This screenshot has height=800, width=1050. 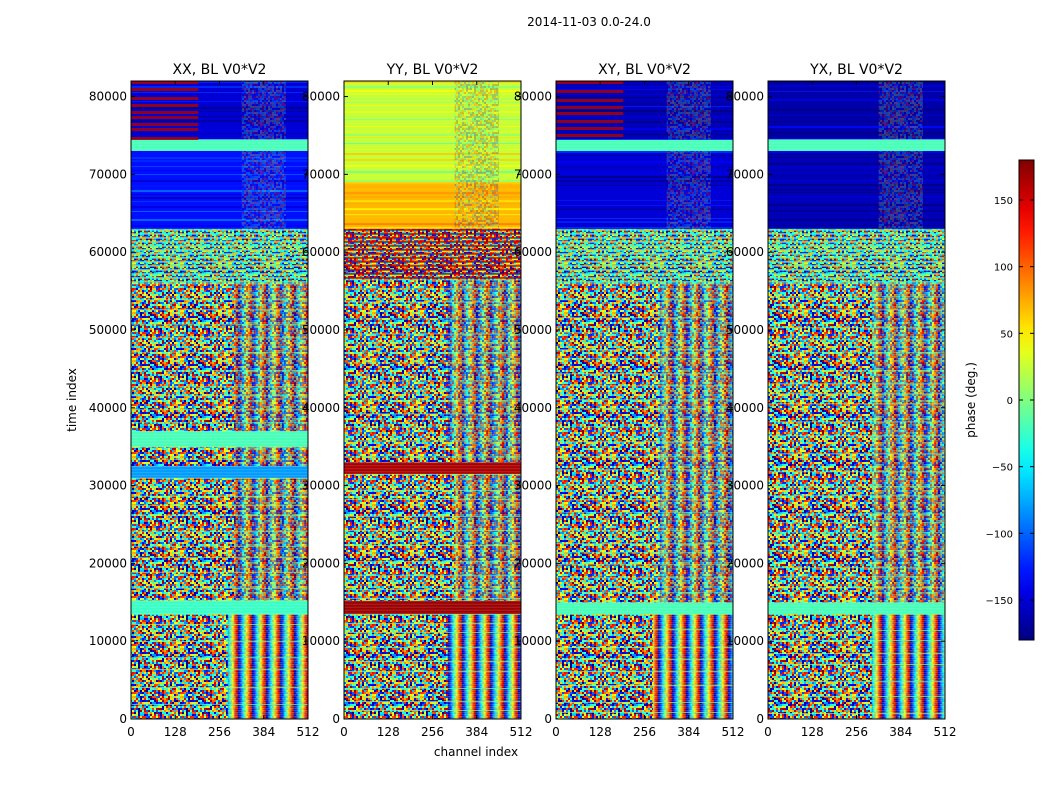 What do you see at coordinates (971, 400) in the screenshot?
I see `colorbar-label: phase (deg.)` at bounding box center [971, 400].